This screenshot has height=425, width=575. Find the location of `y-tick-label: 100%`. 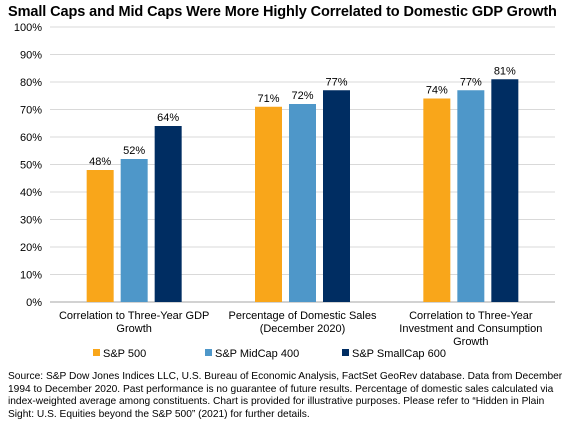

y-tick-label: 100% is located at coordinates (28, 28).